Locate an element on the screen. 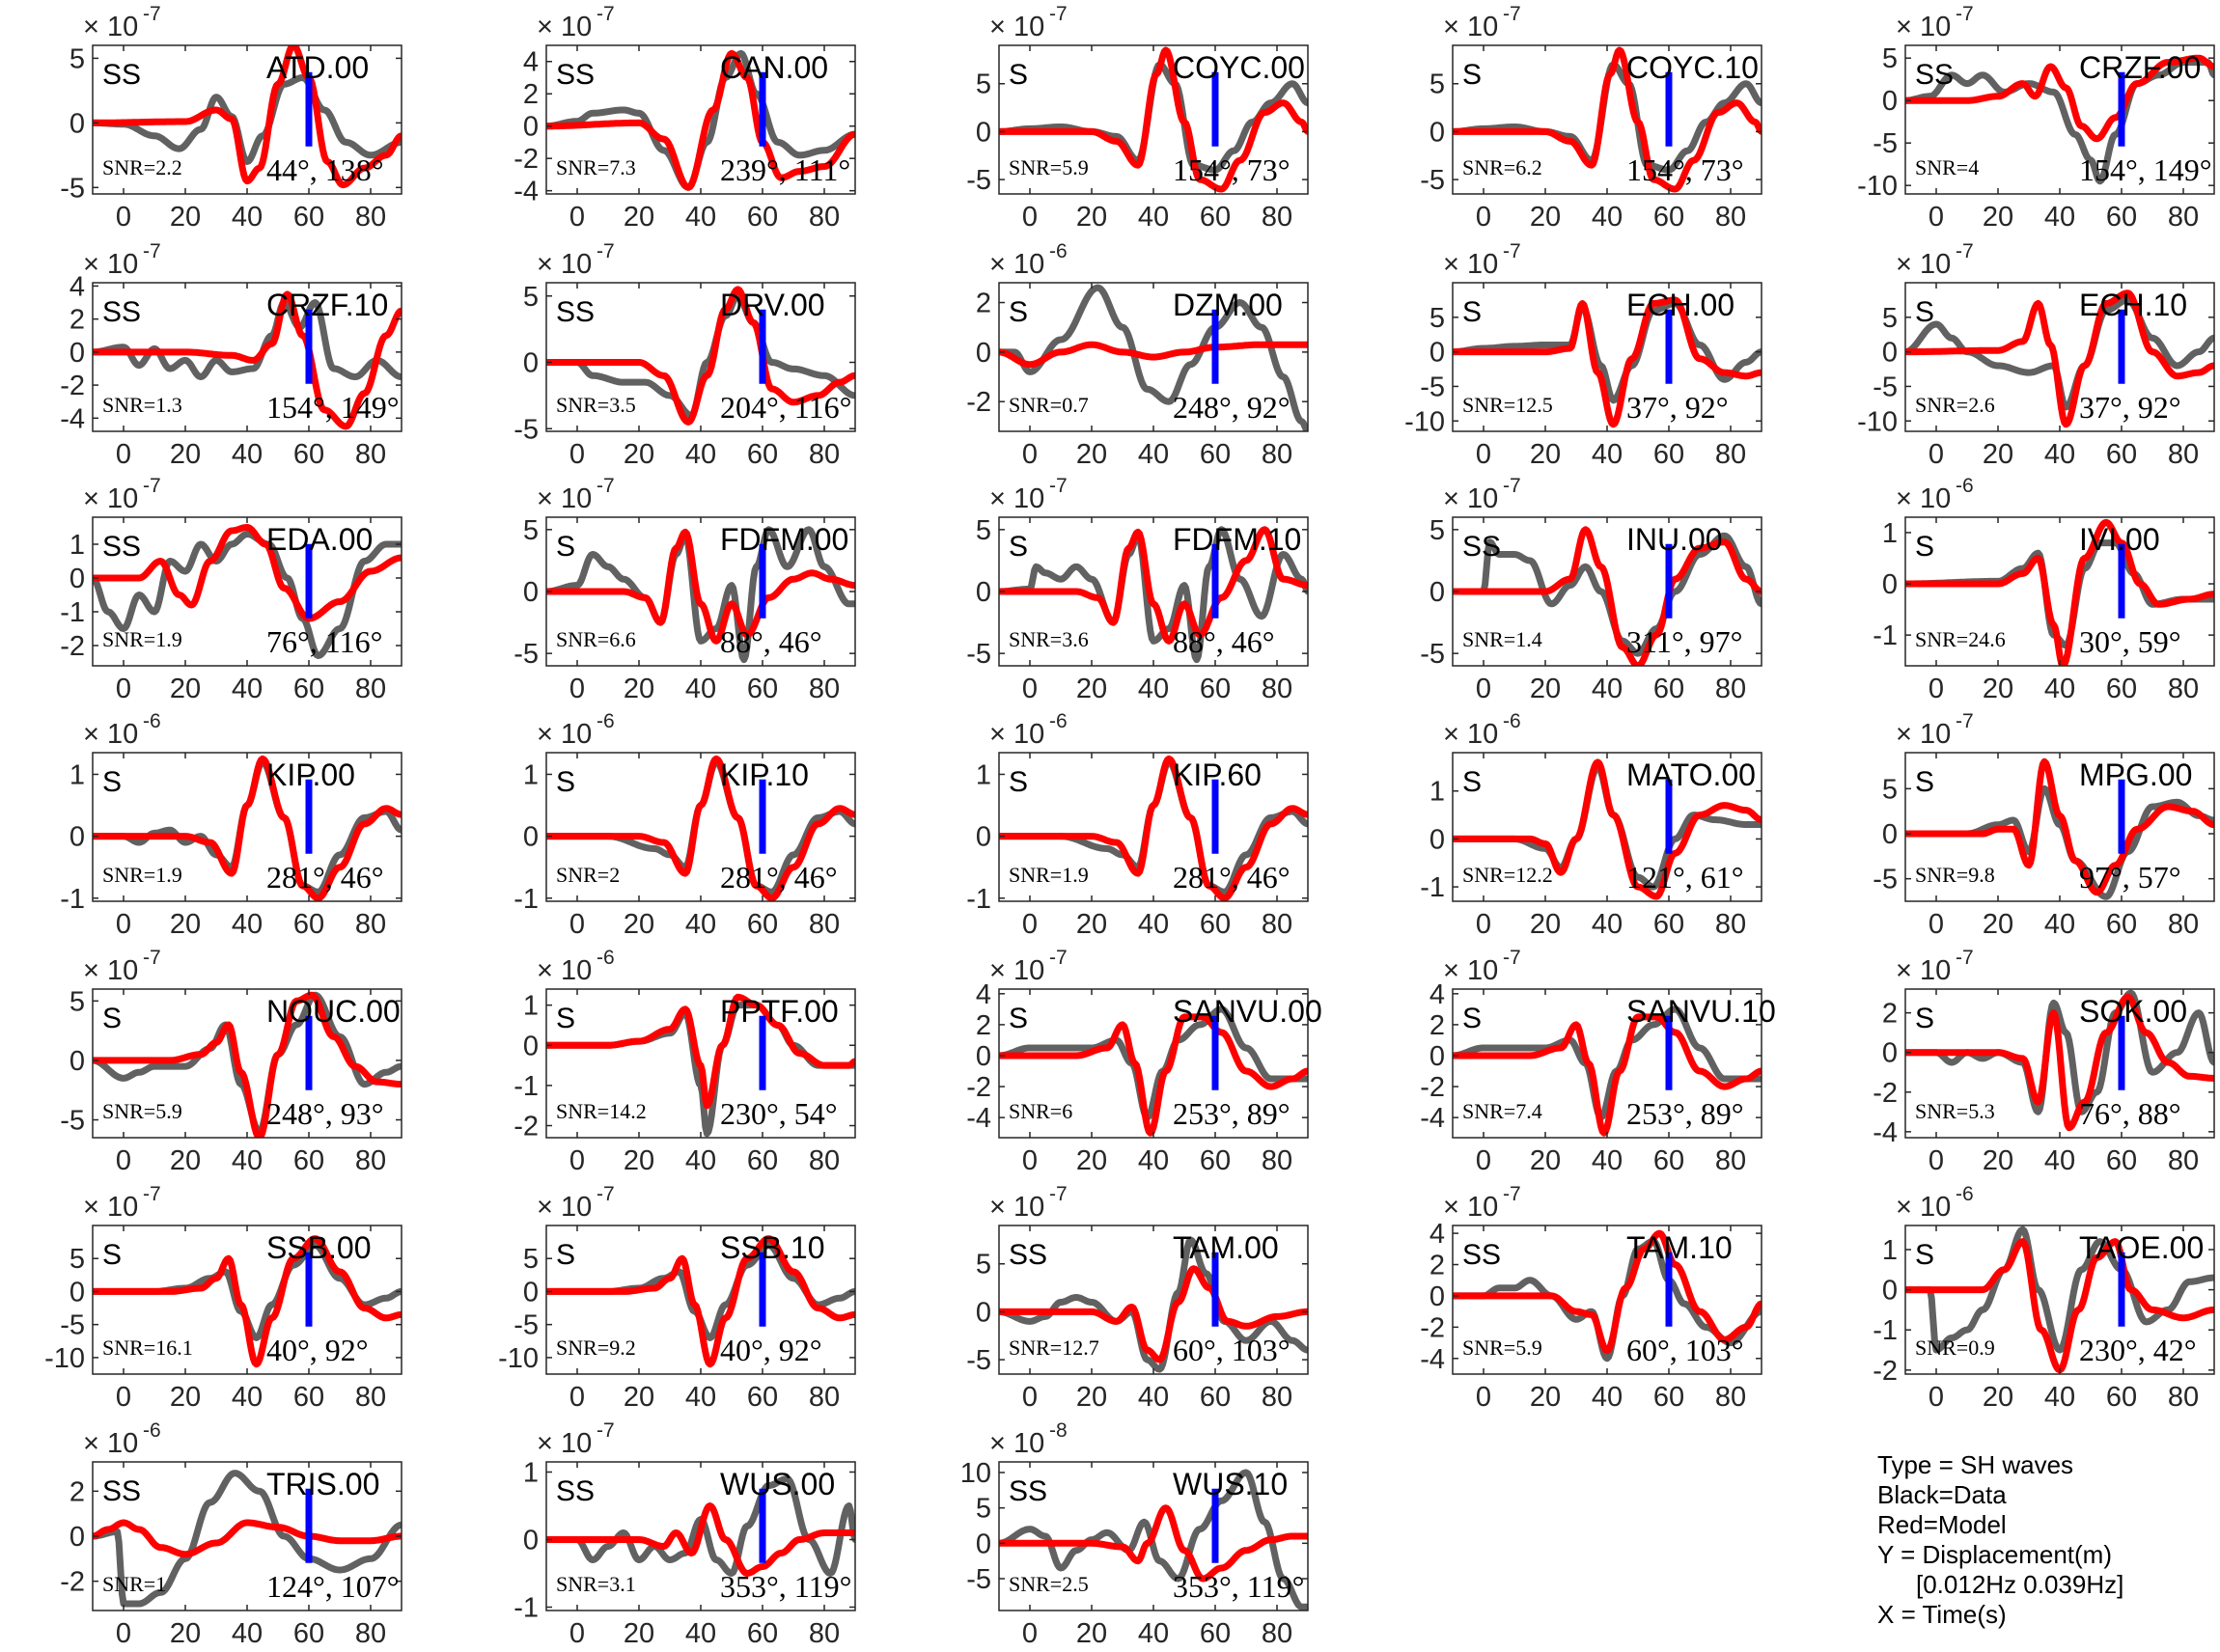 This screenshot has height=1652, width=2220. station-label: KIP.00 is located at coordinates (310, 774).